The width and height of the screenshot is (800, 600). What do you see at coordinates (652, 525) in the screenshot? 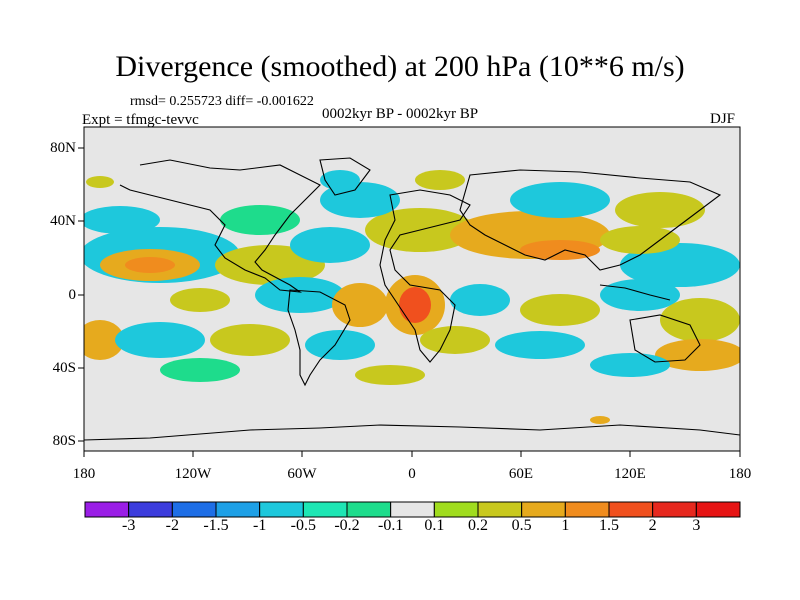
I see `colorbar-label: 2` at bounding box center [652, 525].